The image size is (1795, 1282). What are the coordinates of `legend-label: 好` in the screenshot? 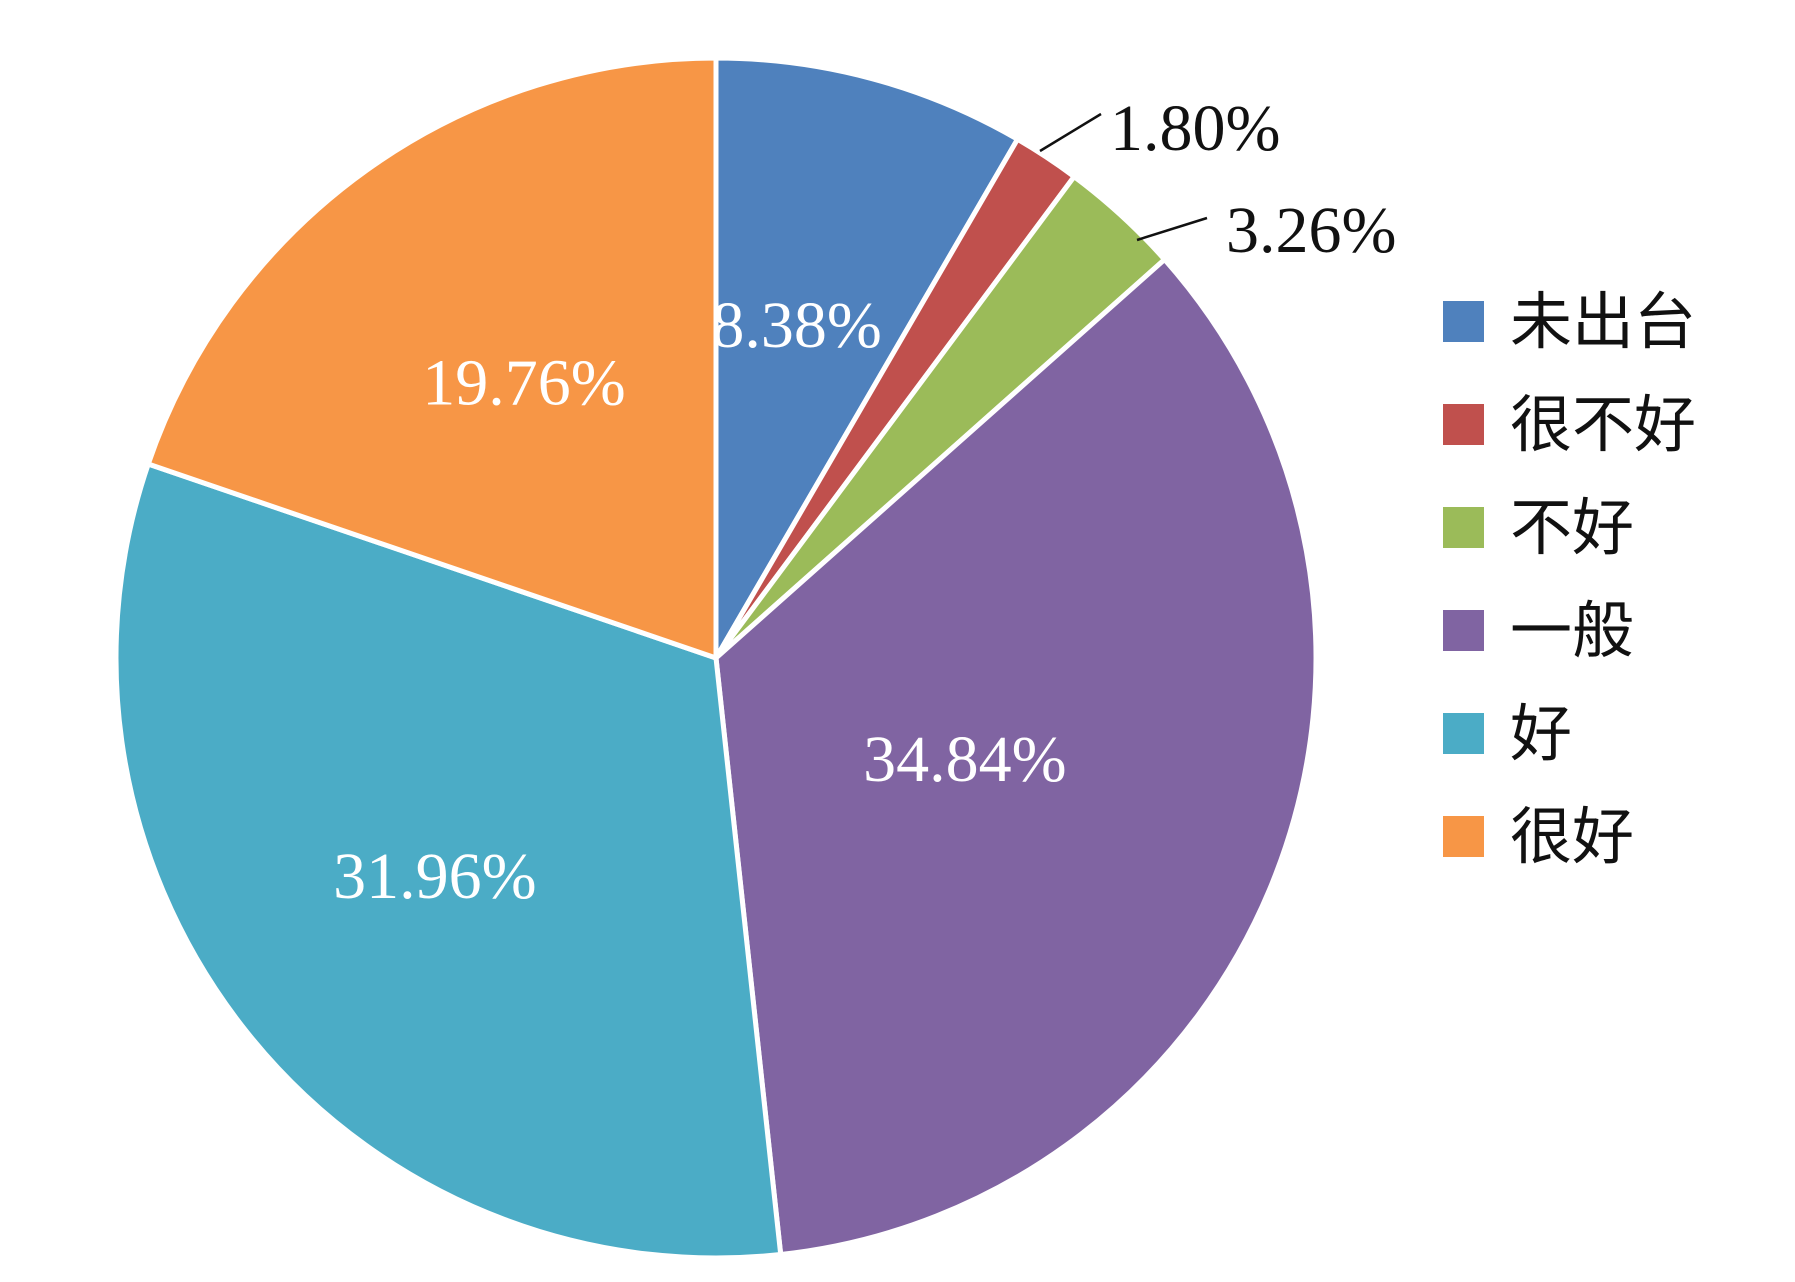 It's located at (1541, 733).